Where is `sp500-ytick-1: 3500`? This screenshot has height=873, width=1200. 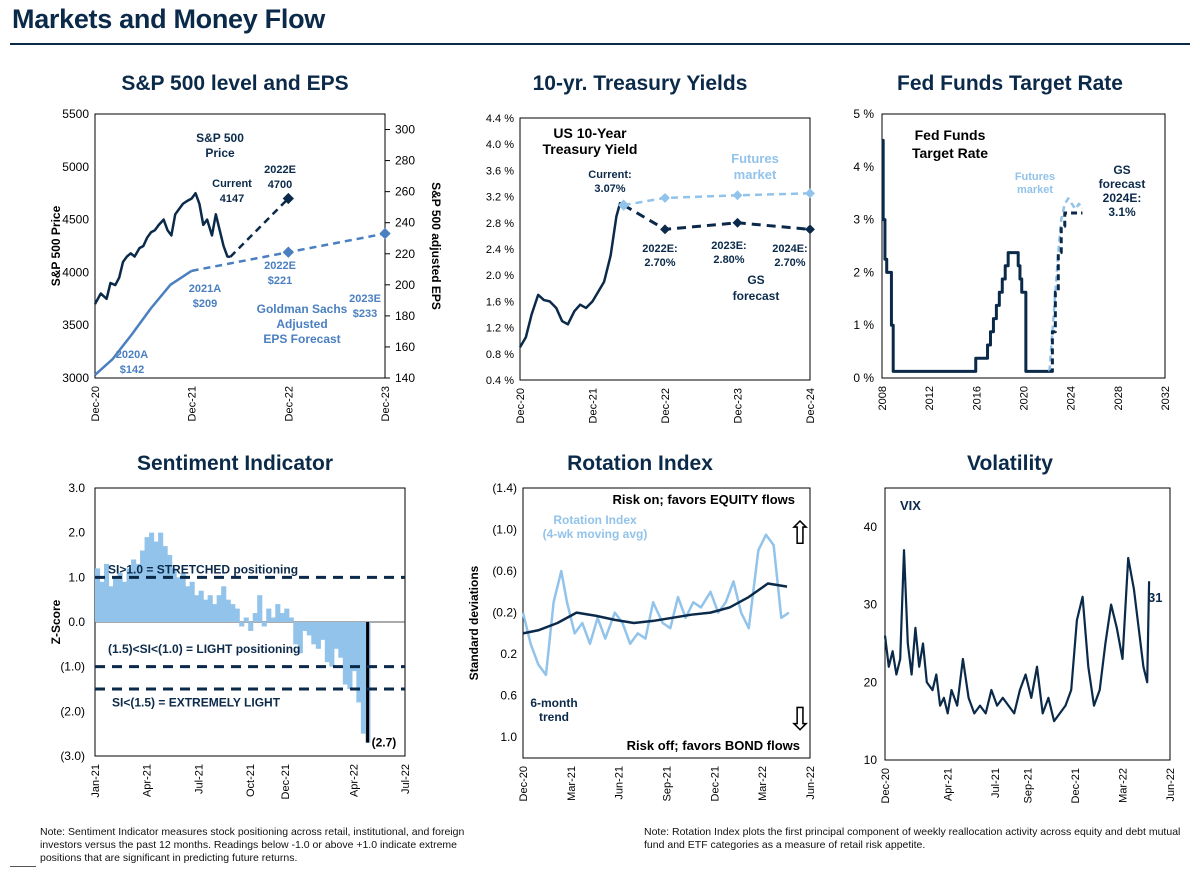 sp500-ytick-1: 3500 is located at coordinates (75, 325).